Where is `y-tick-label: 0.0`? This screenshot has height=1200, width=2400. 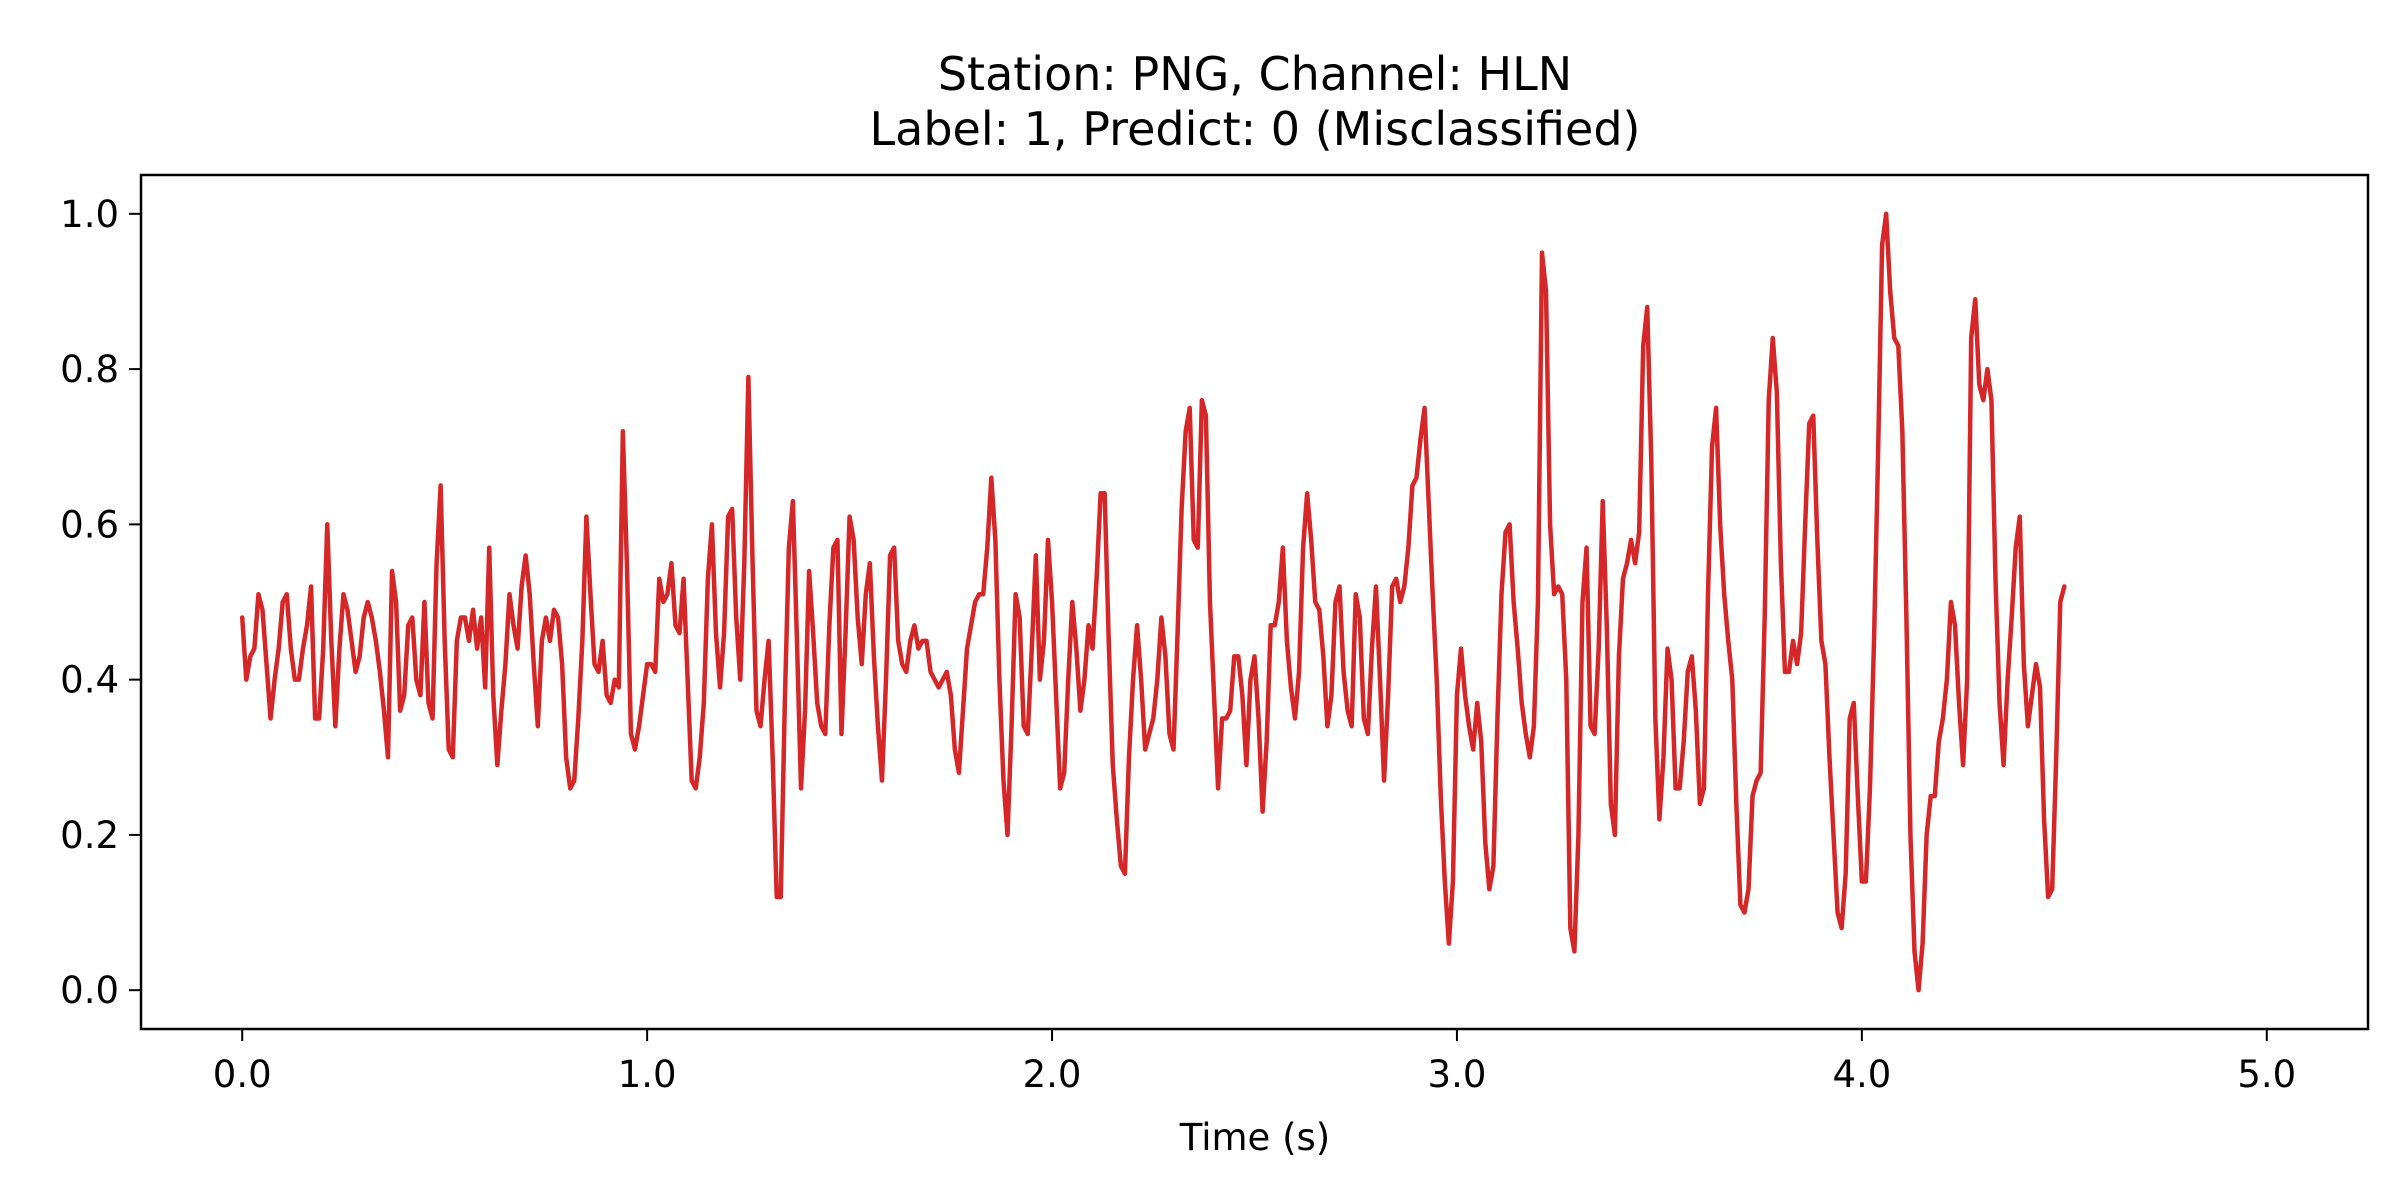
y-tick-label: 0.0 is located at coordinates (89, 990).